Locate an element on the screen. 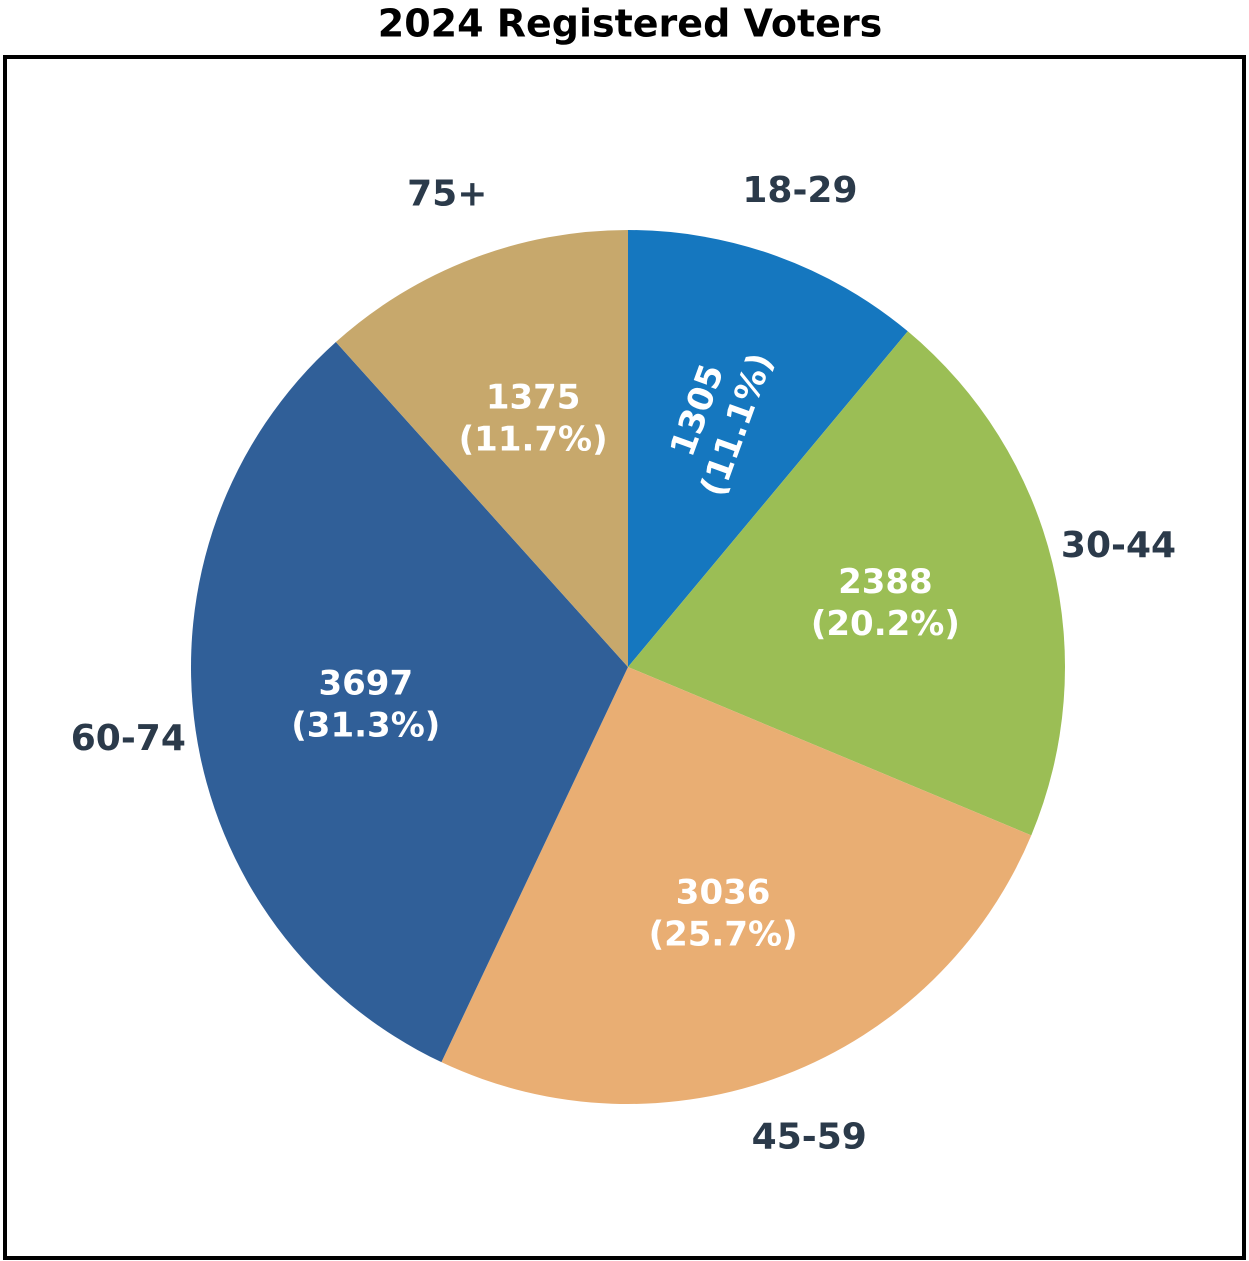 The height and width of the screenshot is (1261, 1249). category-label: 75+ is located at coordinates (447, 193).